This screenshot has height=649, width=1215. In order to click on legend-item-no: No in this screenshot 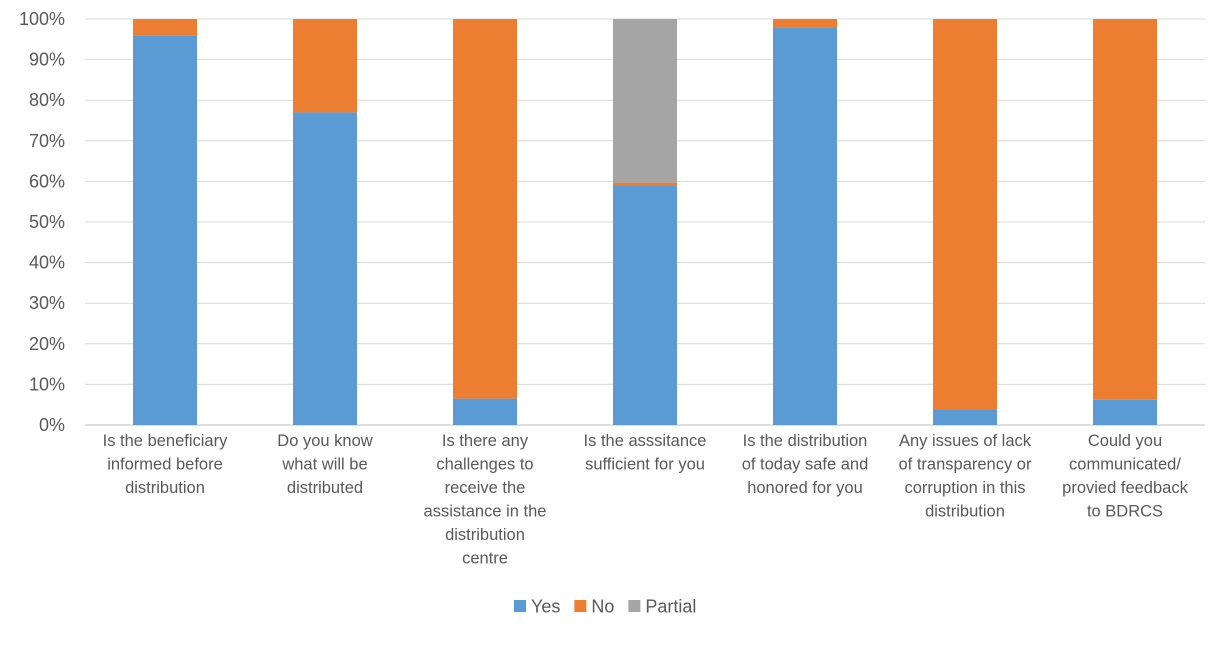, I will do `click(594, 607)`.